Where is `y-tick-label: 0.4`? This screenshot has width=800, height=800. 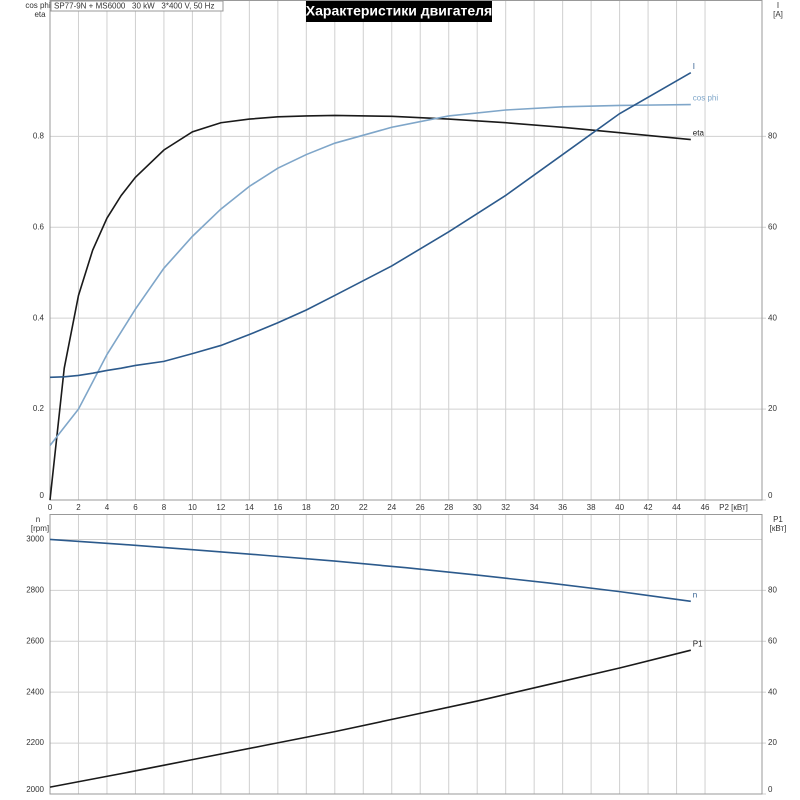 y-tick-label: 0.4 is located at coordinates (39, 317).